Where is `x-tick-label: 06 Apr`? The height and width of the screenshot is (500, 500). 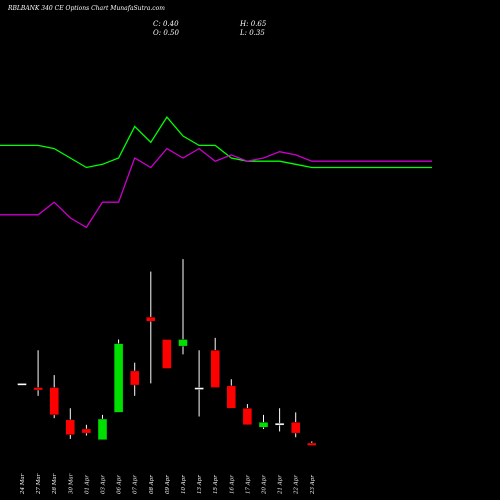
x-tick-label: 06 Apr is located at coordinates (120, 484).